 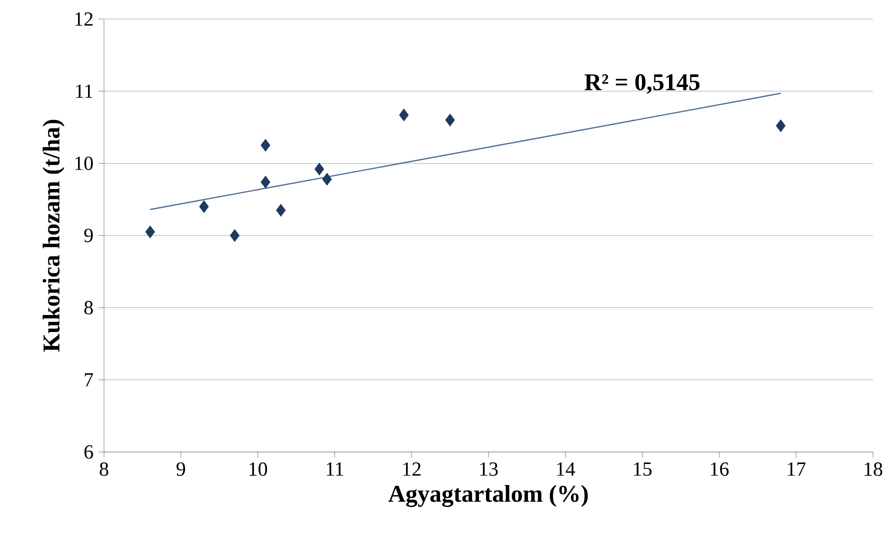 What do you see at coordinates (873, 469) in the screenshot?
I see `x-tick-label: 18` at bounding box center [873, 469].